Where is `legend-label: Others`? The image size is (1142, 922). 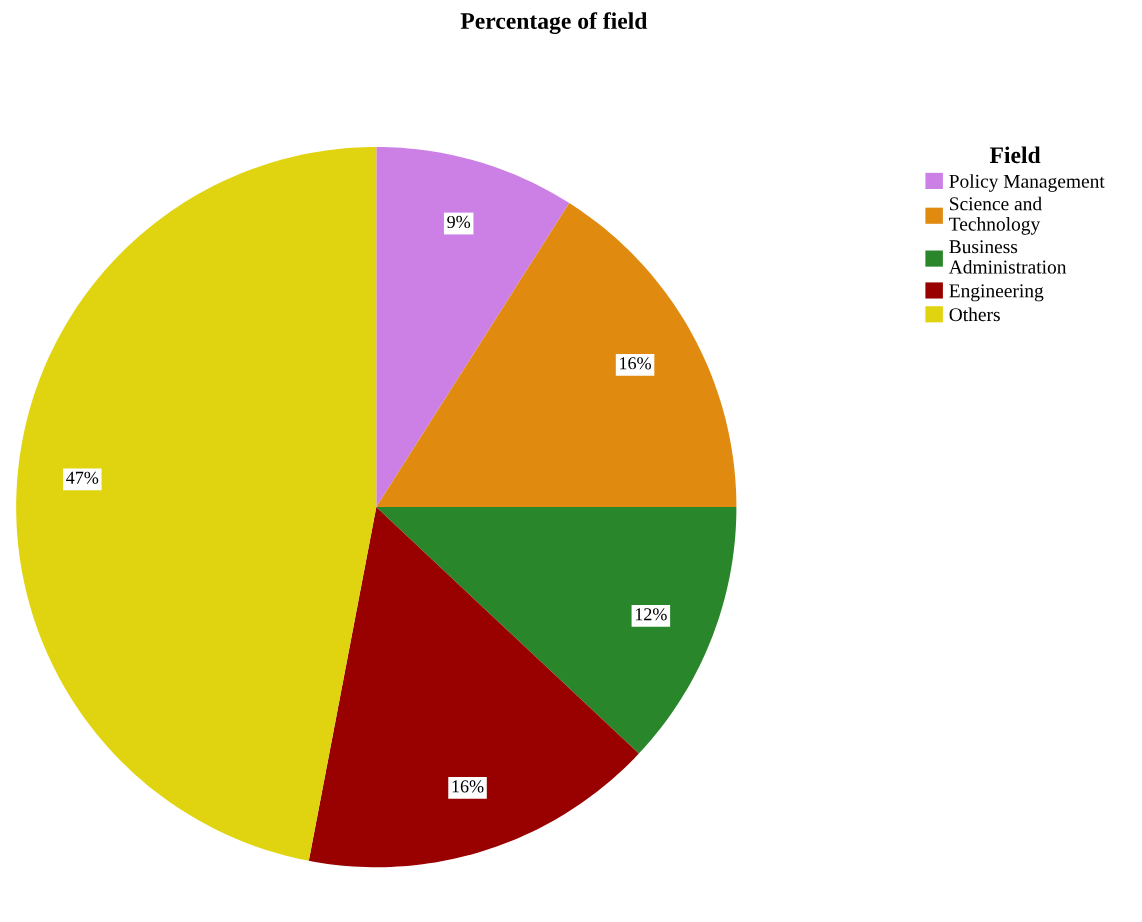 legend-label: Others is located at coordinates (974, 314).